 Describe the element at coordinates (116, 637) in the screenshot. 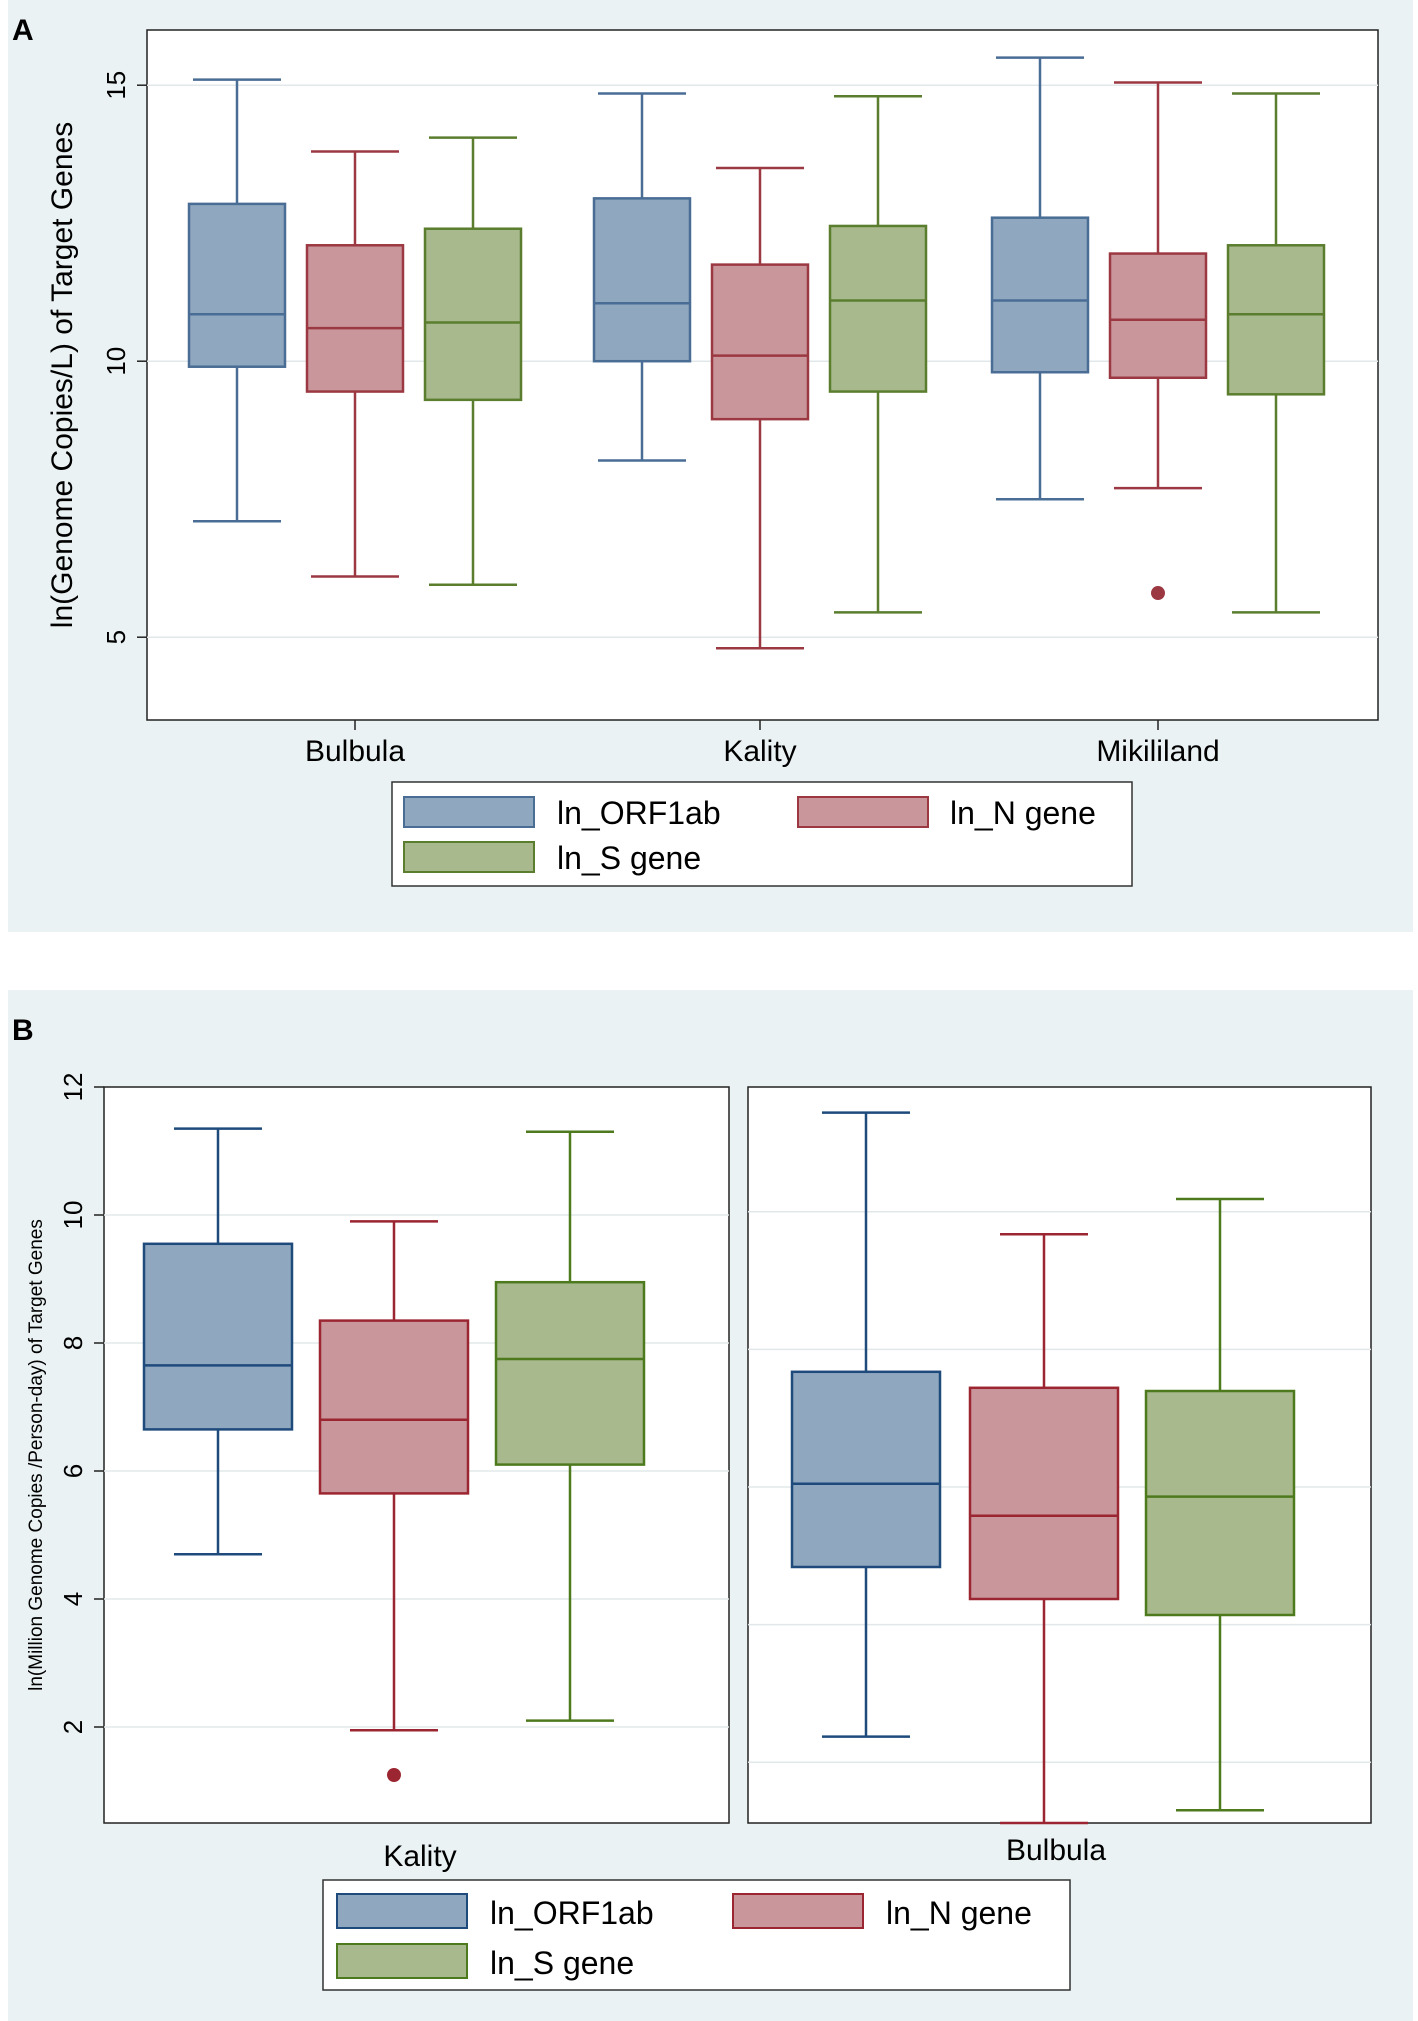

I see `panel-a-ytick-label-5: 5` at that location.